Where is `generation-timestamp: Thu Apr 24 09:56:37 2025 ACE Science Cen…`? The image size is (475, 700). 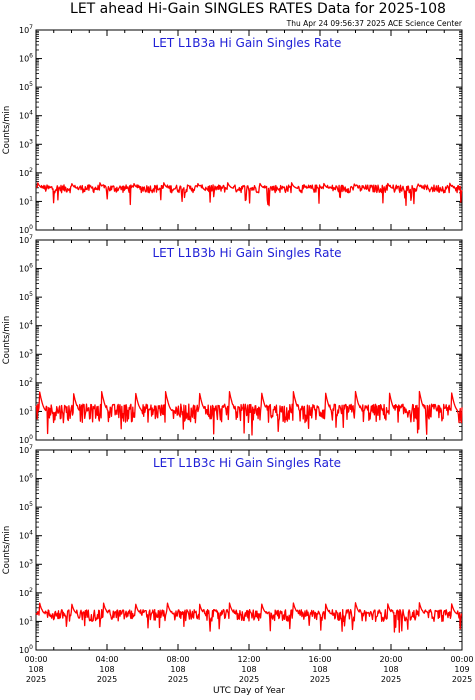
generation-timestamp: Thu Apr 24 09:56:37 2025 ACE Science Cen… is located at coordinates (374, 23).